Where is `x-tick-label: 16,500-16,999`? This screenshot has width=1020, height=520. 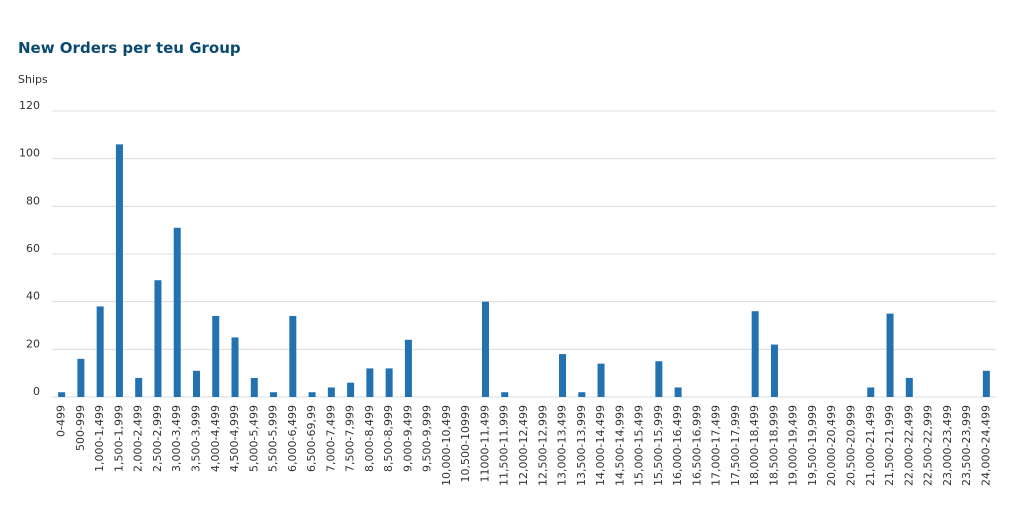
x-tick-label: 16,500-16,999 is located at coordinates (696, 445).